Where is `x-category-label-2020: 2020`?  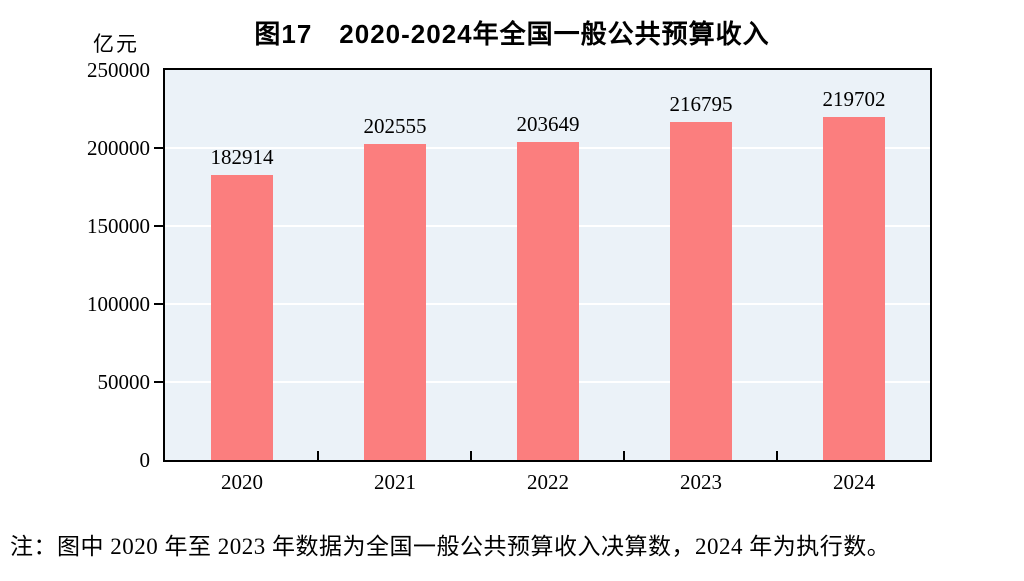
x-category-label-2020: 2020 is located at coordinates (242, 482).